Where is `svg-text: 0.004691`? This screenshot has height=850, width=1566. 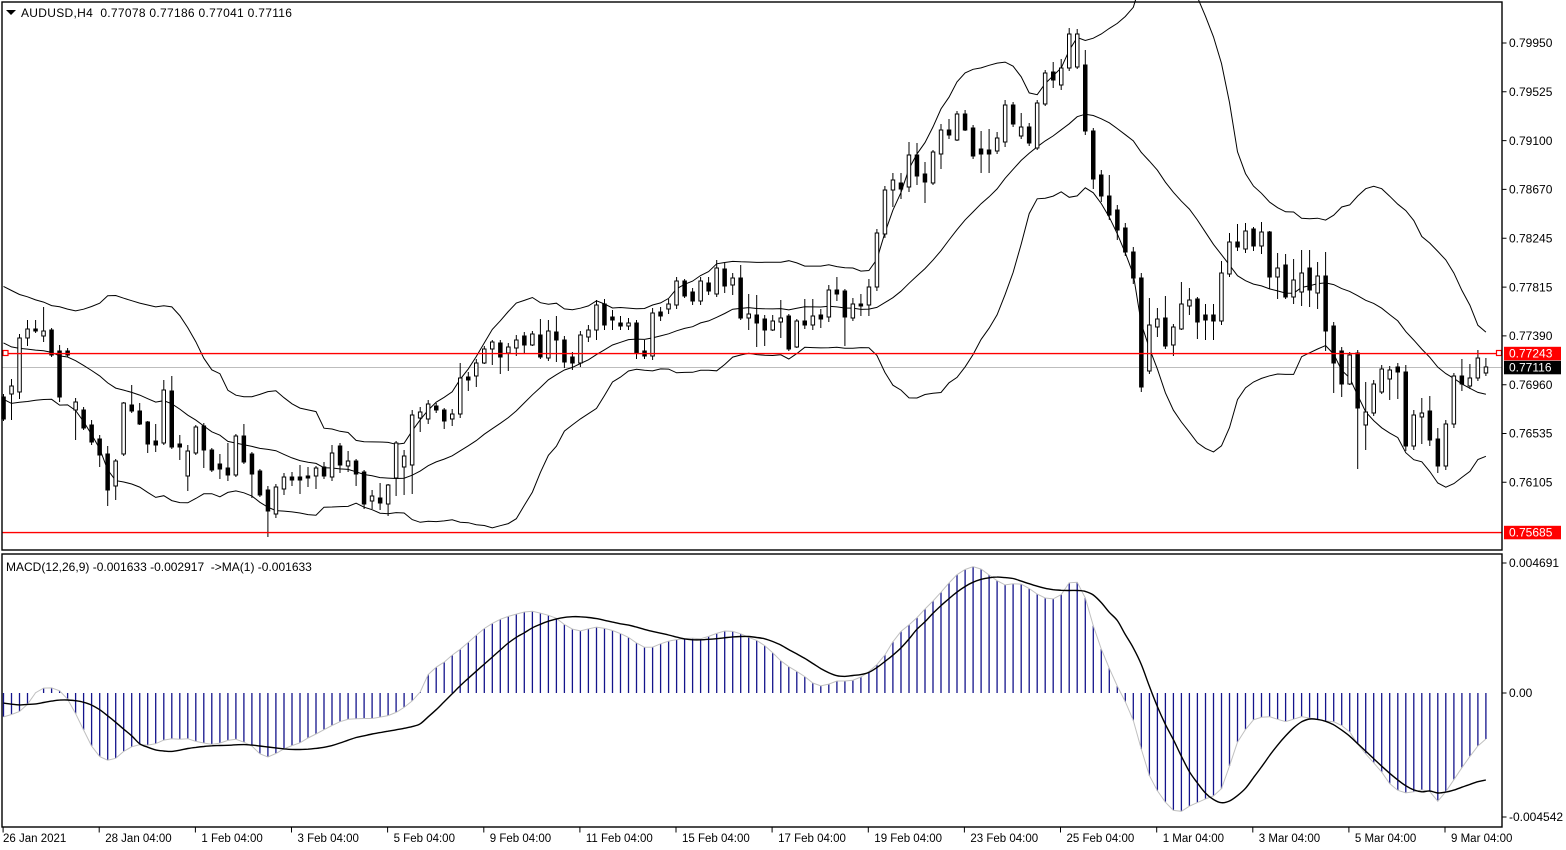 svg-text: 0.004691 is located at coordinates (1534, 563).